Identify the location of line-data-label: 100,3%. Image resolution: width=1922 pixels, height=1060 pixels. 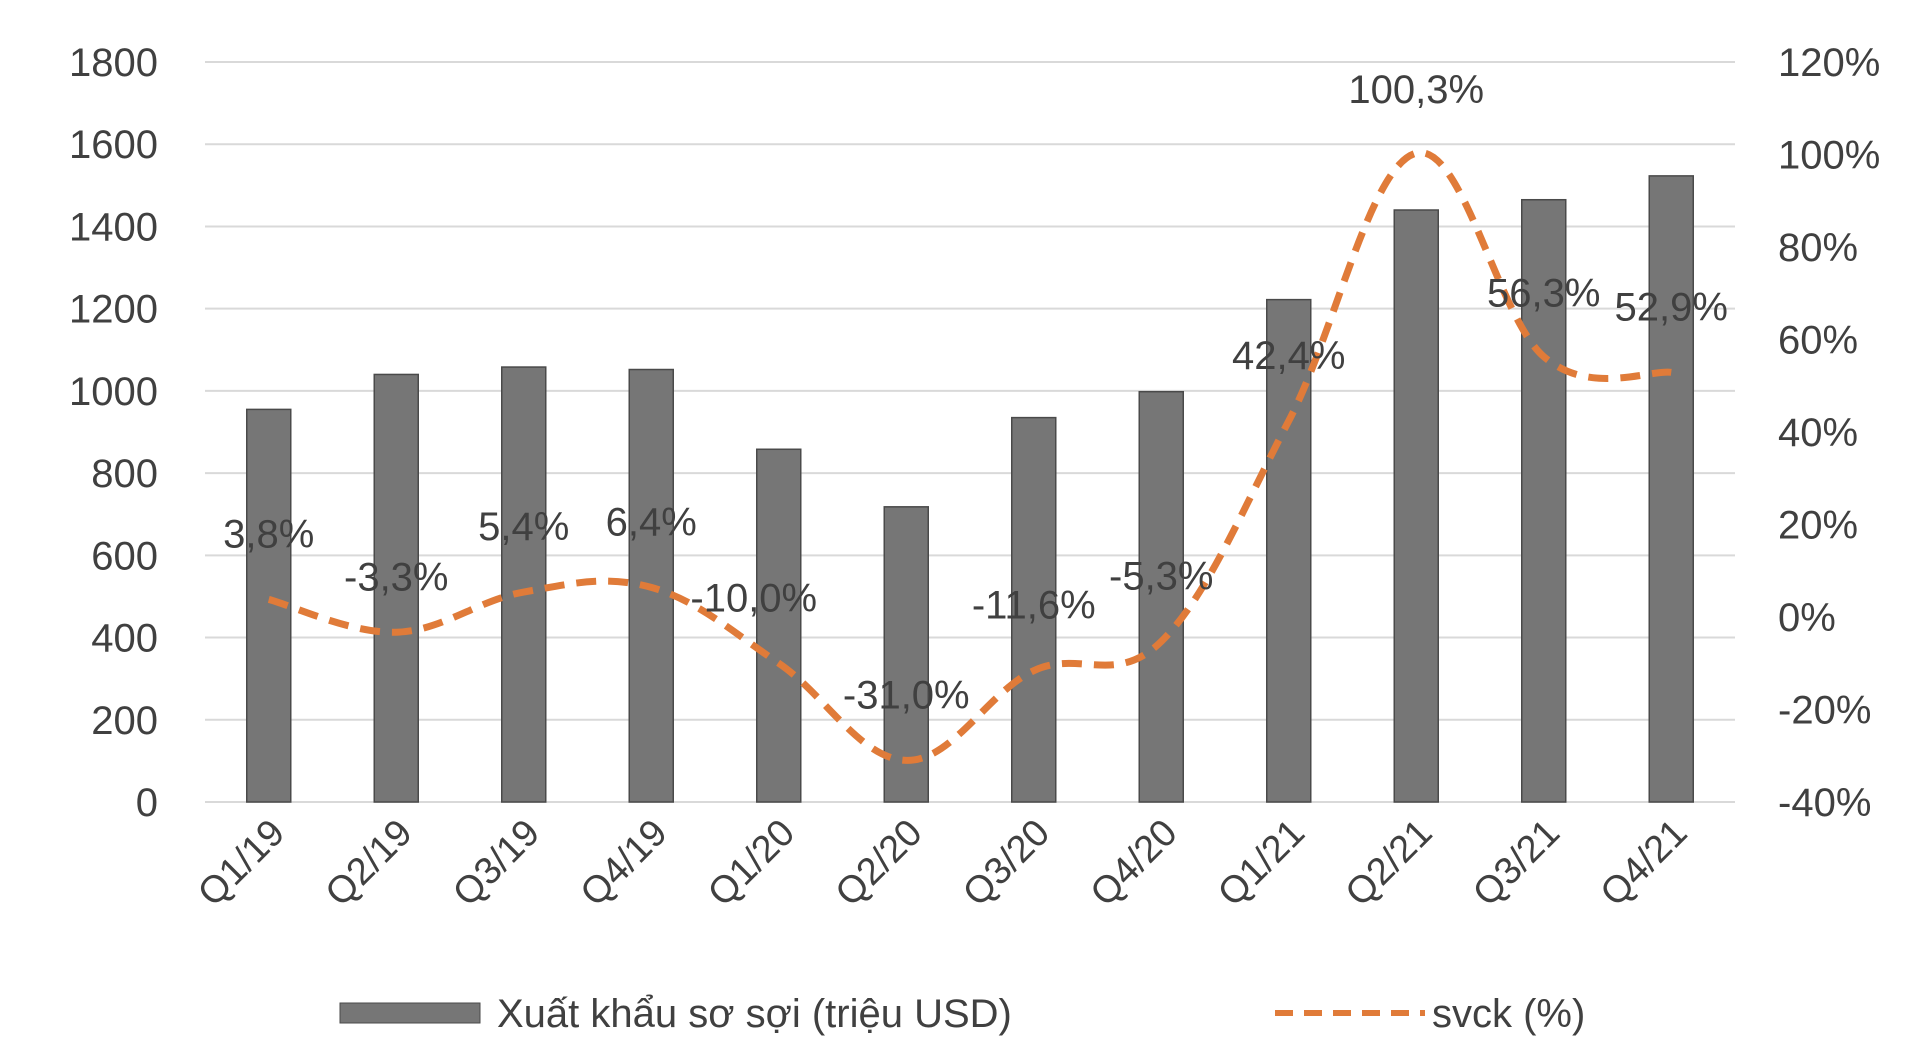
(1416, 90).